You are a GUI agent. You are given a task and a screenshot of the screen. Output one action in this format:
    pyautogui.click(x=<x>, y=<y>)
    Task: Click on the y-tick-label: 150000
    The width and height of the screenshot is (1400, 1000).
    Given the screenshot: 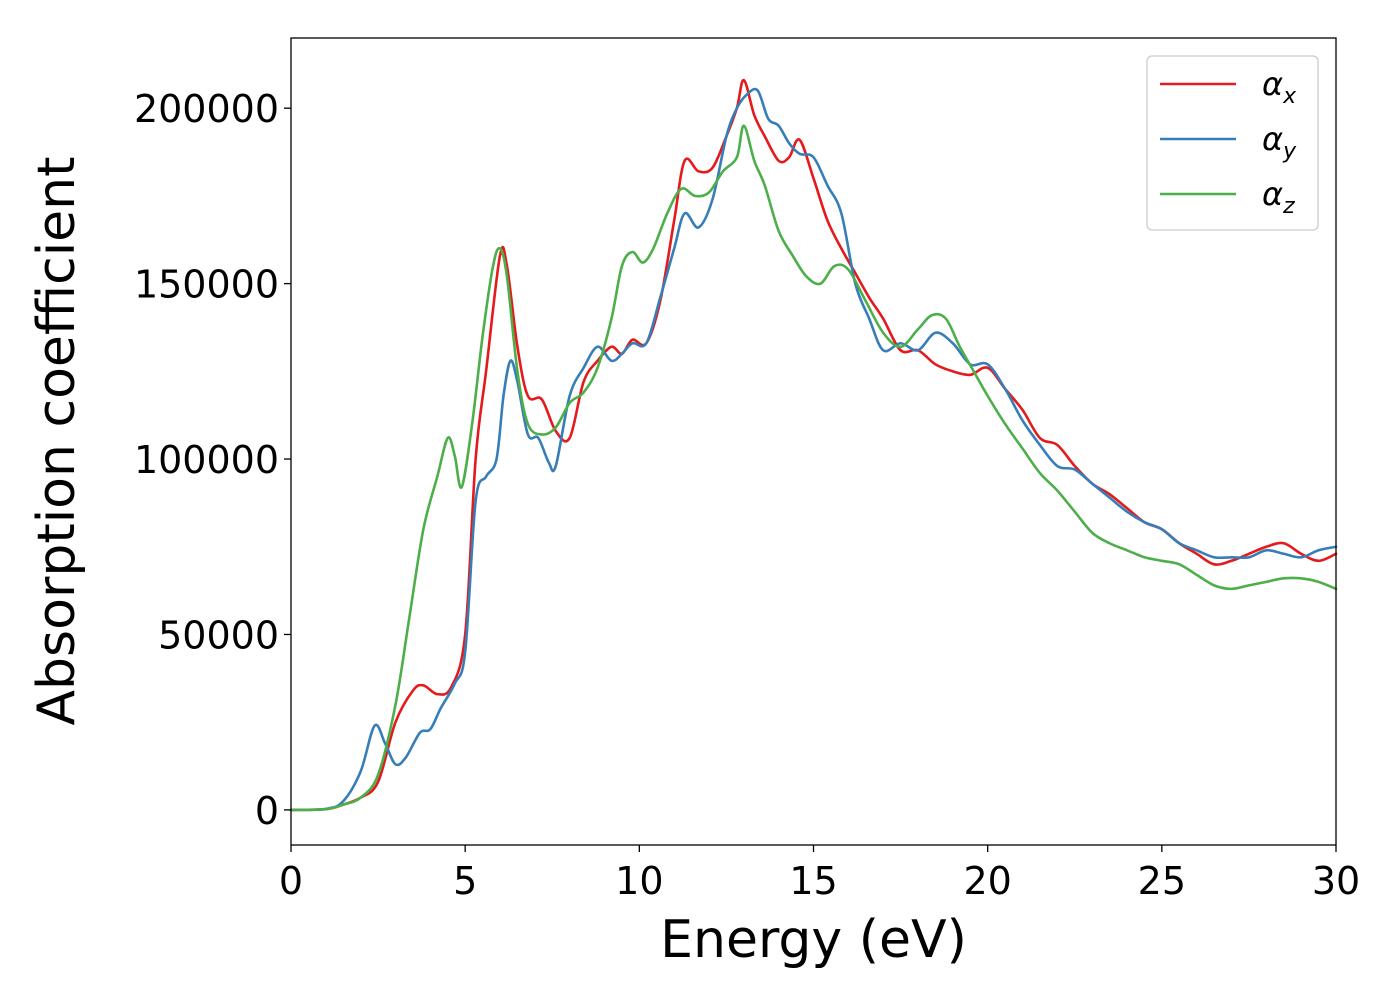 What is the action you would take?
    pyautogui.click(x=206, y=285)
    